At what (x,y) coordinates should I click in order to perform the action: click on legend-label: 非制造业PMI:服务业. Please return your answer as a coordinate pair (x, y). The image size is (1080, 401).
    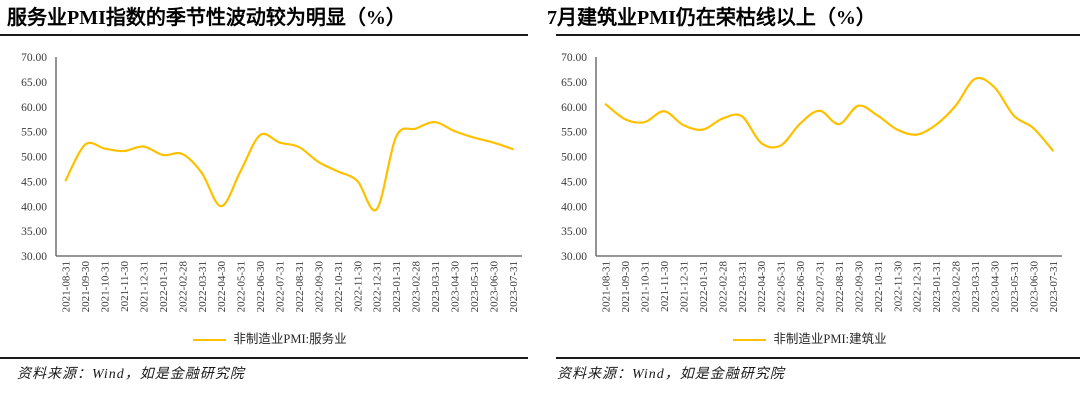
    Looking at the image, I should click on (290, 339).